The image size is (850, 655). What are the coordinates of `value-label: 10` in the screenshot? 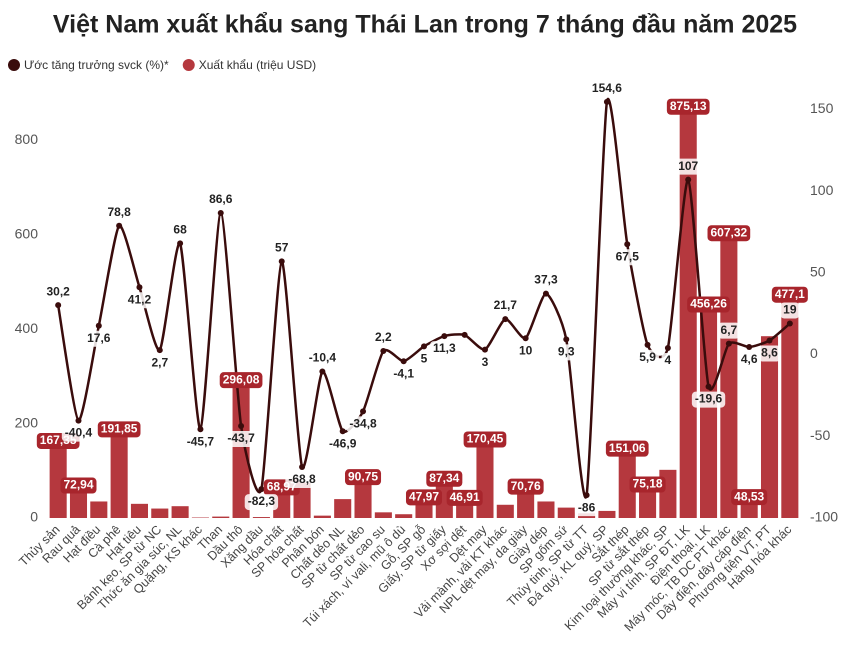 It's located at (525, 351).